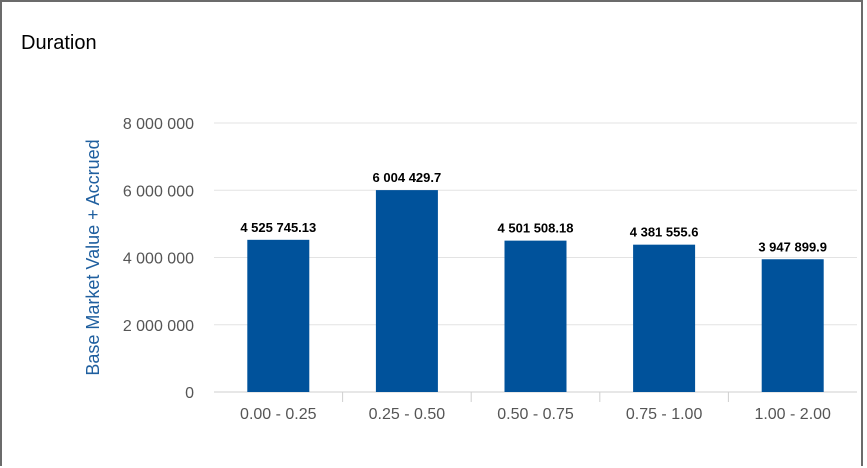  I want to click on y-tick-label: 0, so click(189, 393).